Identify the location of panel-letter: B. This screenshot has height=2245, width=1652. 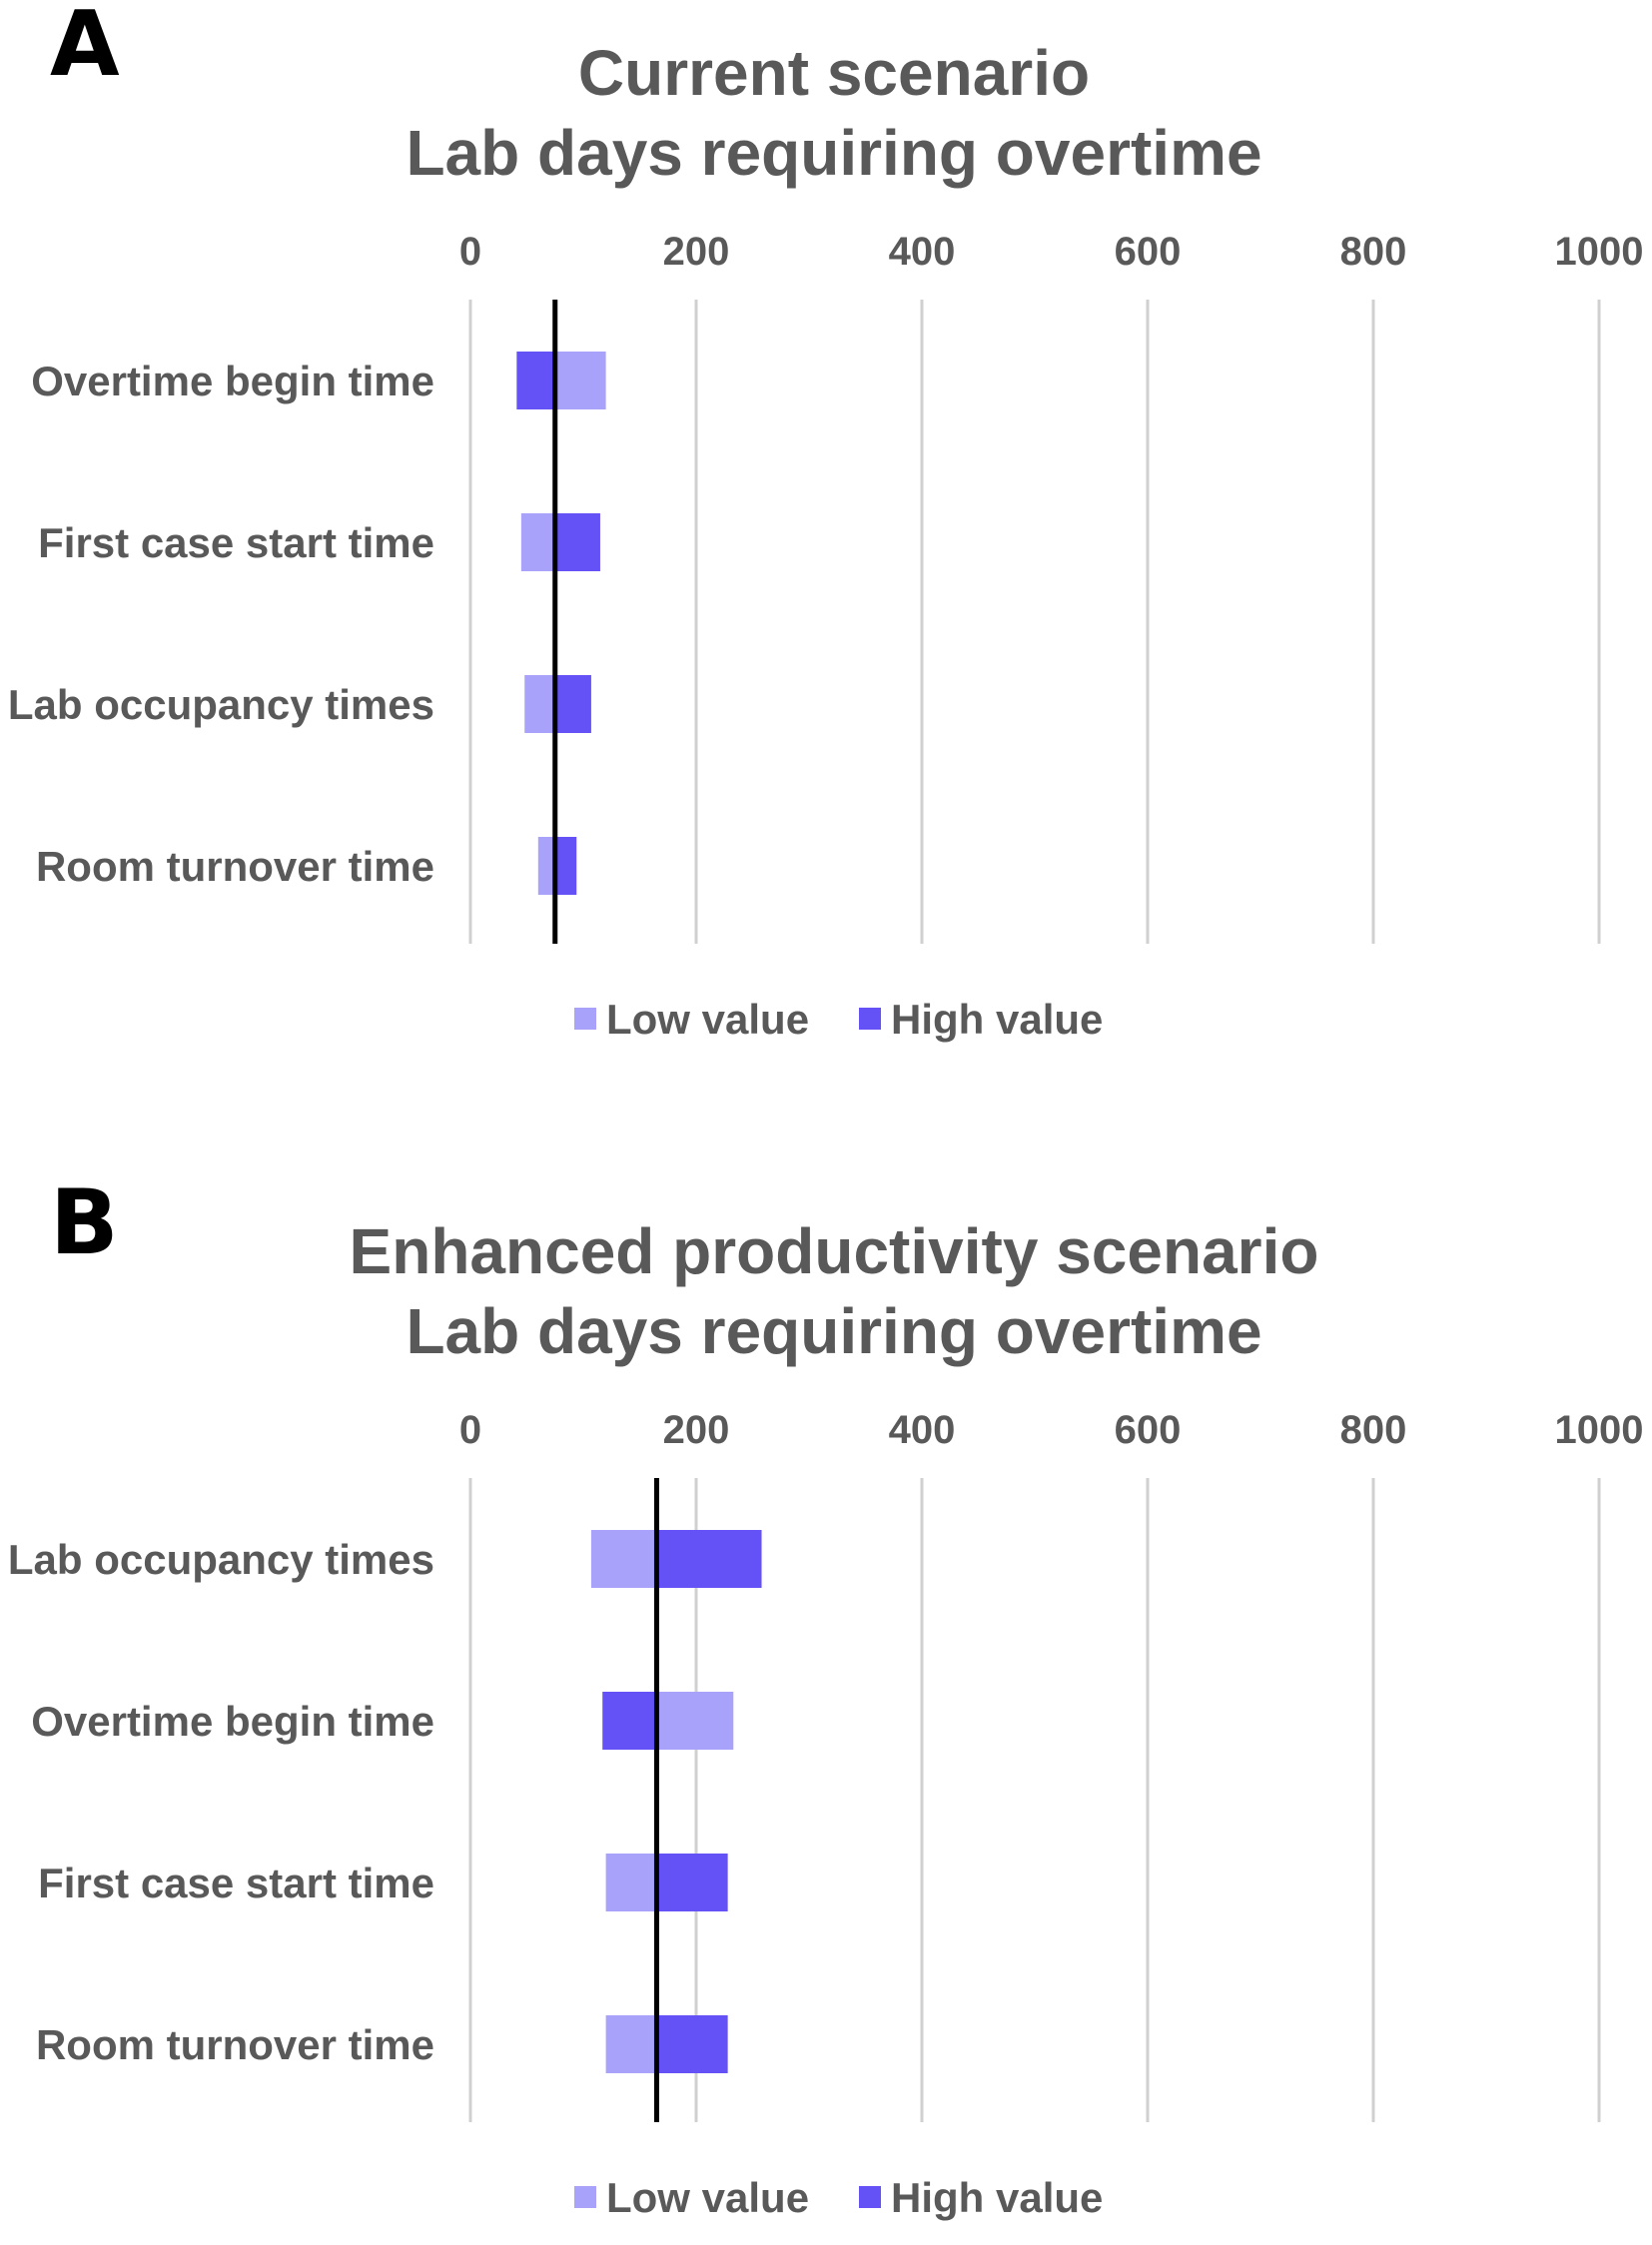
(84, 1223).